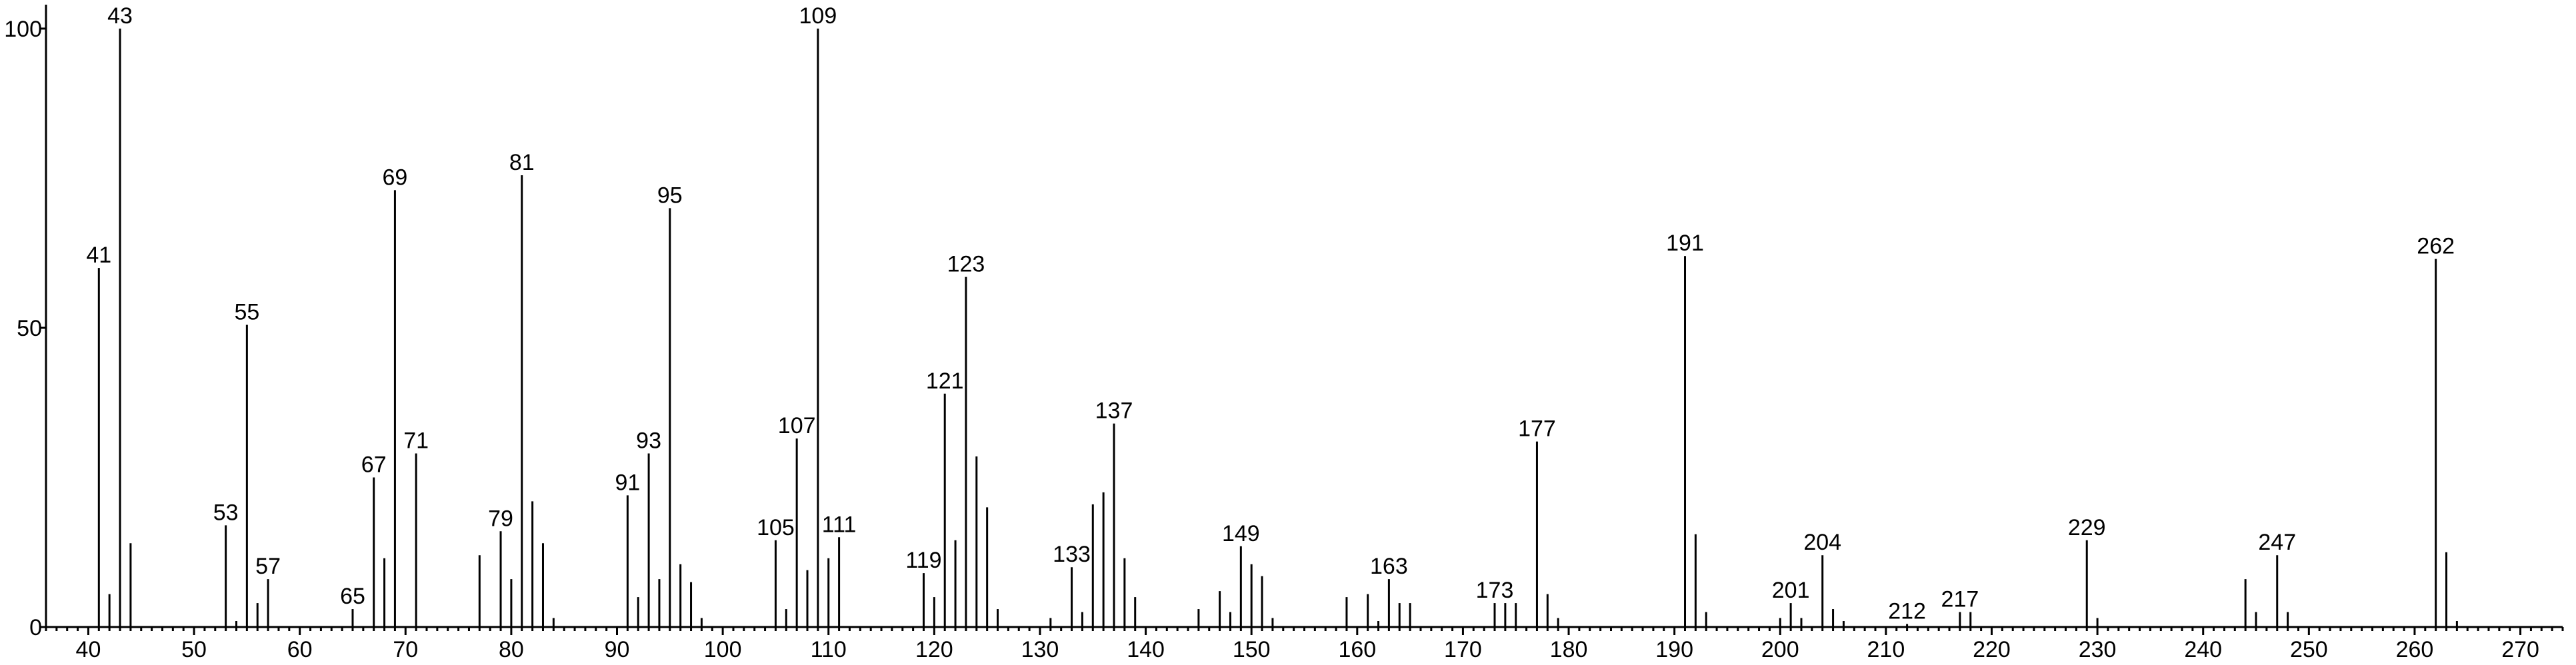  I want to click on x-tick-label: 70, so click(405, 649).